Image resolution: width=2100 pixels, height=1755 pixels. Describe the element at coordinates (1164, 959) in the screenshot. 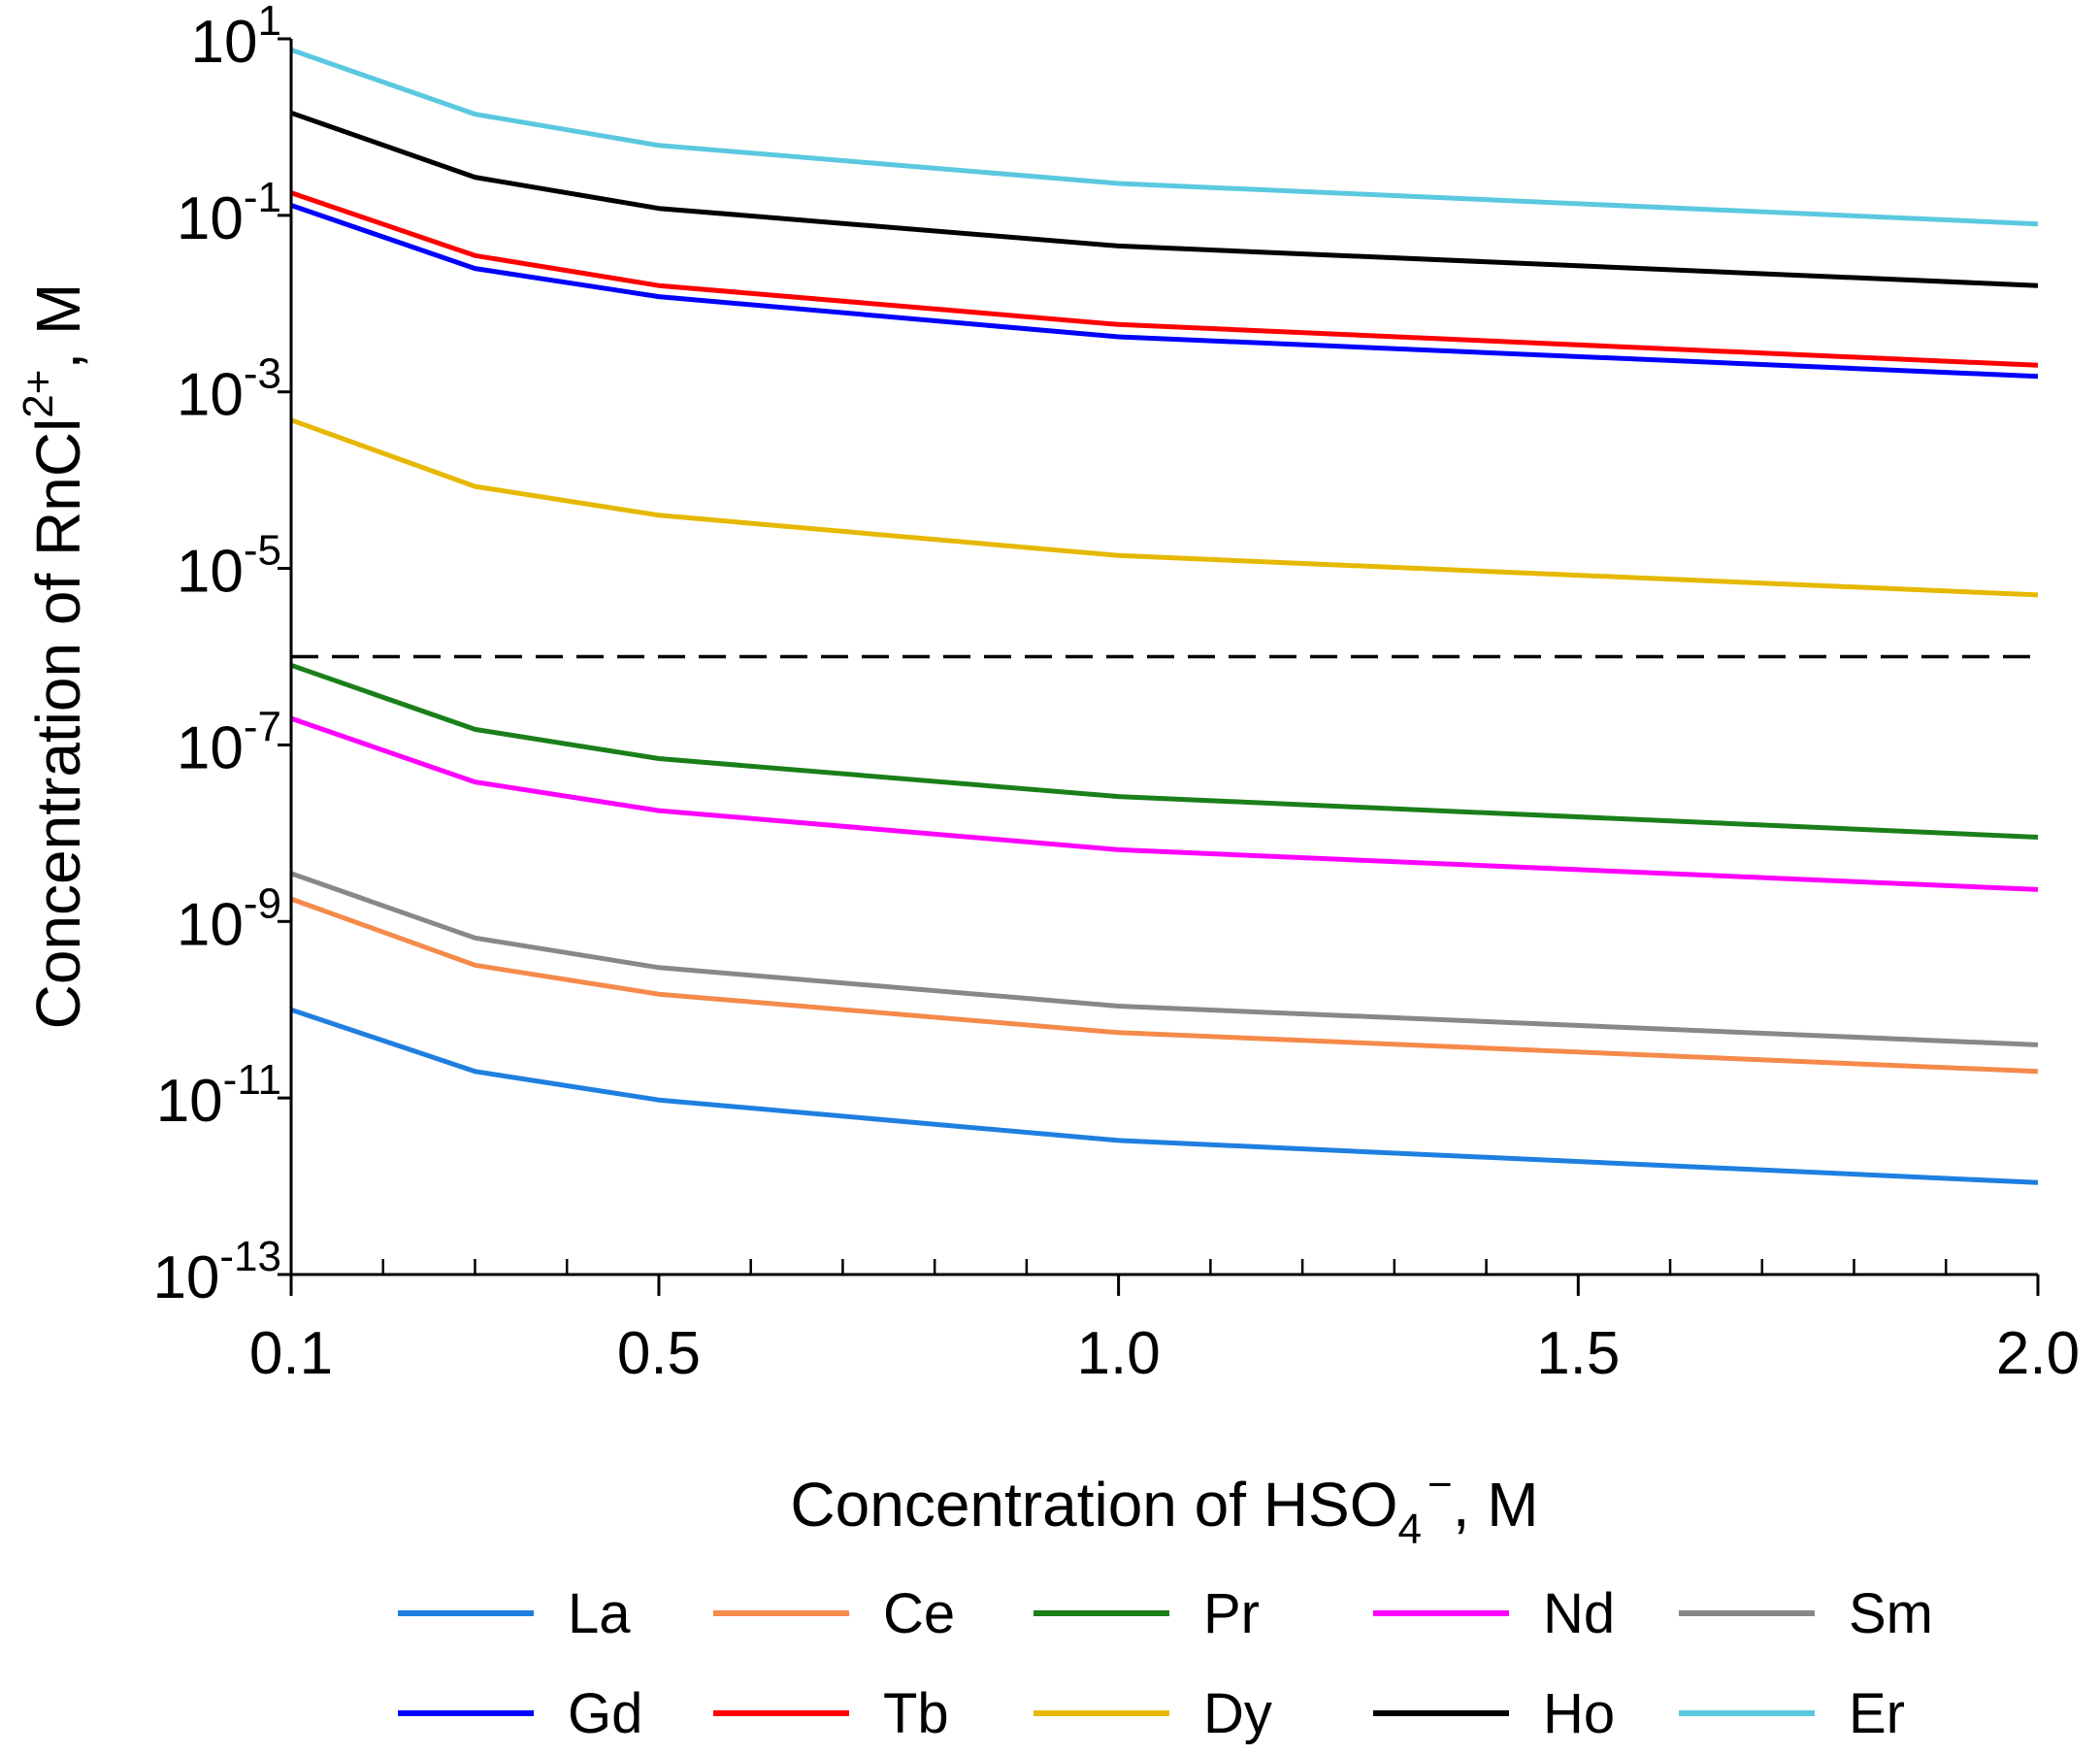

I see `series-line-sm` at that location.